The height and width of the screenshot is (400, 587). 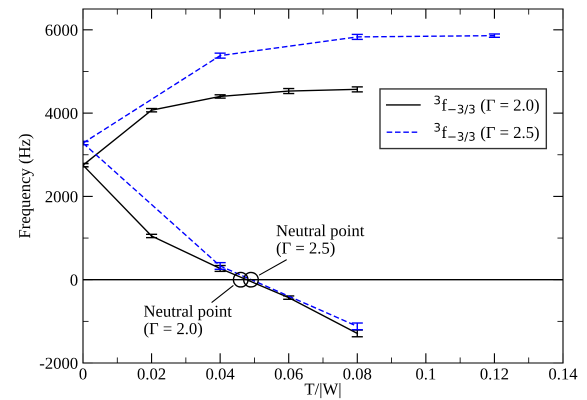 I want to click on x-tick-label: 0.02, so click(x=152, y=374).